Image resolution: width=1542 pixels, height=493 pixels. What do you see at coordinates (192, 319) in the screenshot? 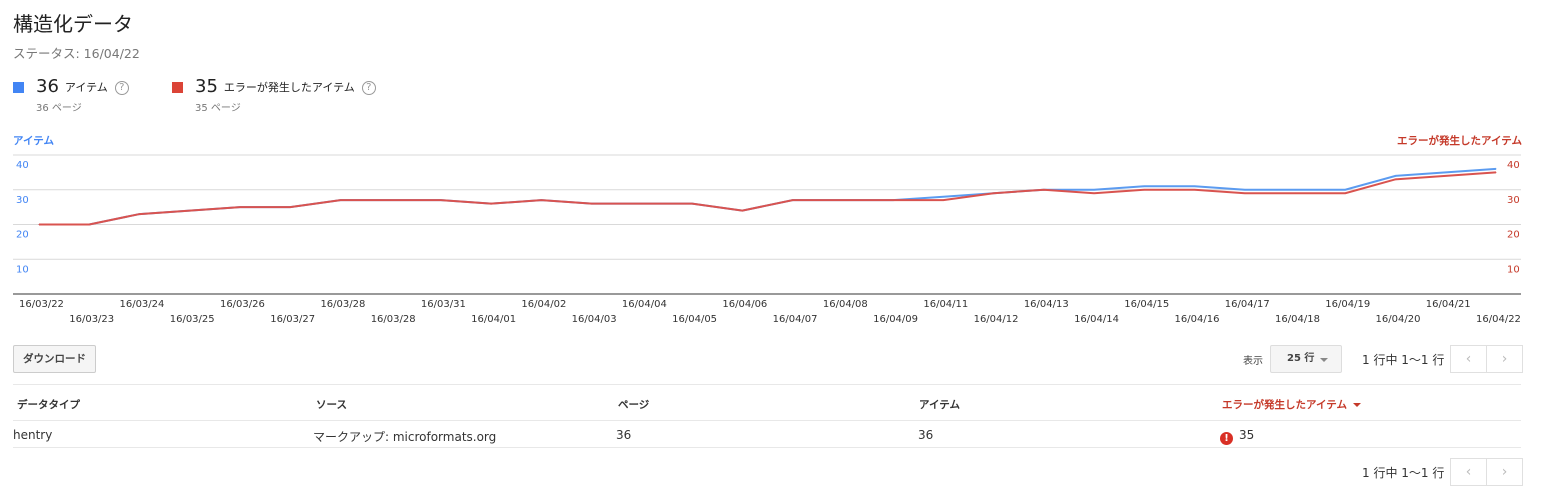
I see `x-tick-label: 16/03/25` at bounding box center [192, 319].